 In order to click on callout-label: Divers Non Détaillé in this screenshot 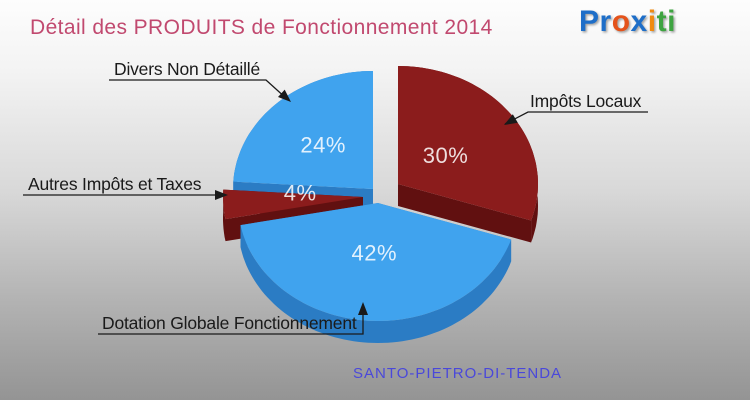, I will do `click(187, 69)`.